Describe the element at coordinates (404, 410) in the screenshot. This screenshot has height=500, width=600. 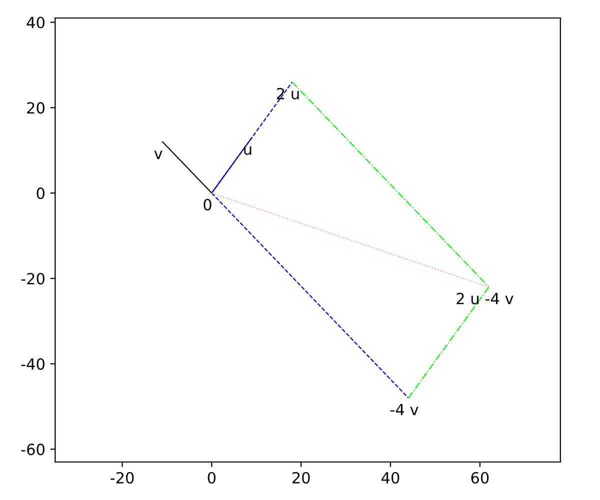
I see `annotation: -4 v` at that location.